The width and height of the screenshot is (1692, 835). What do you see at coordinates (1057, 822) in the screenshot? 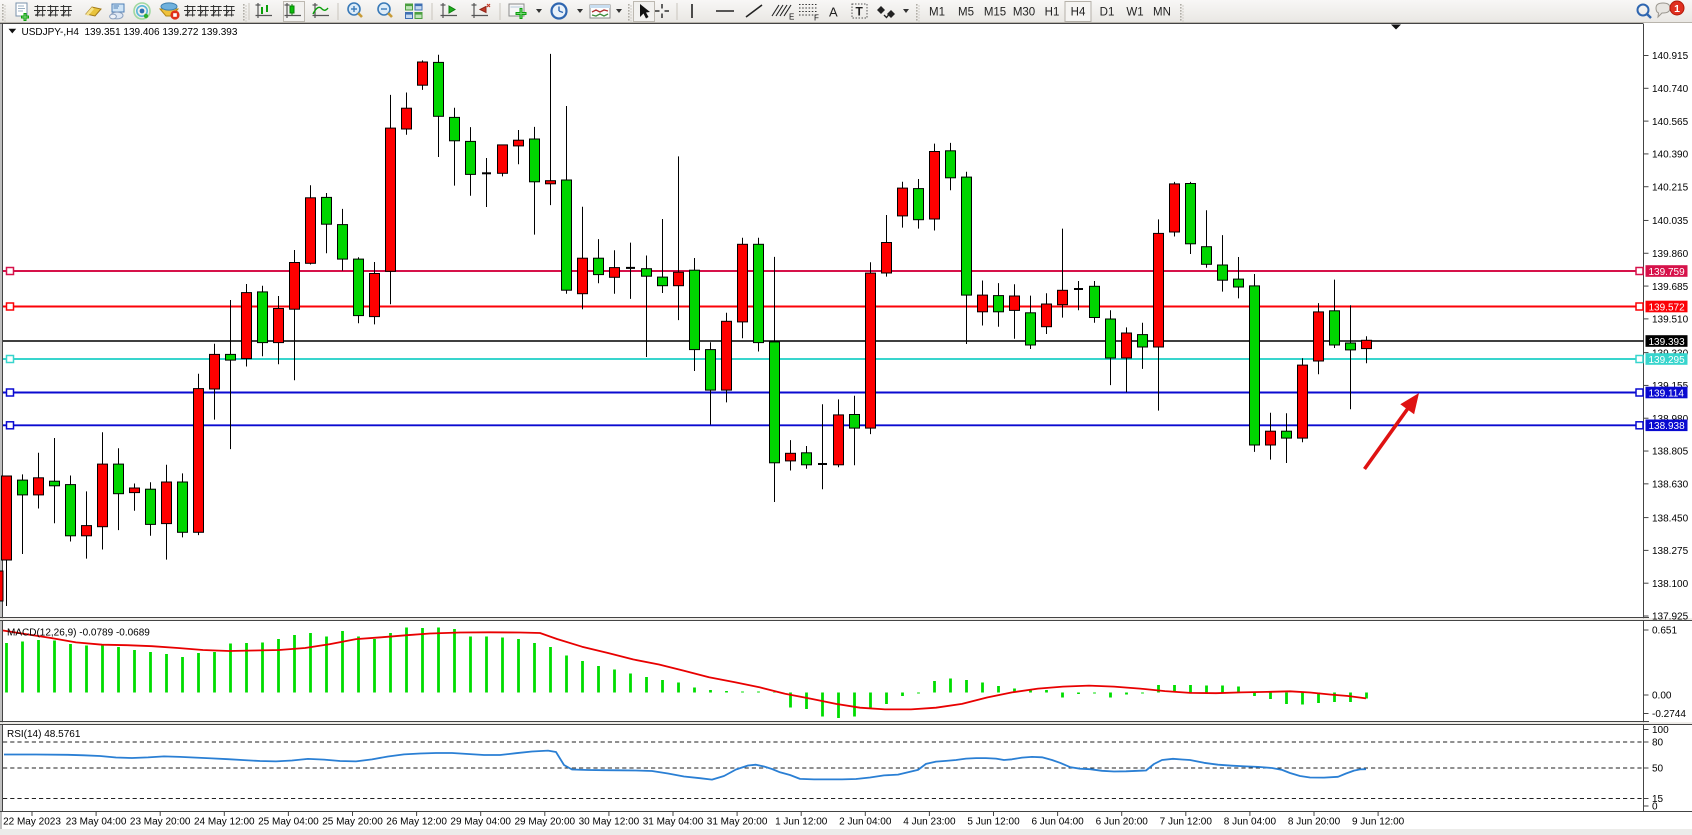
I see `svg-text: 6 Jun 04:00` at bounding box center [1057, 822].